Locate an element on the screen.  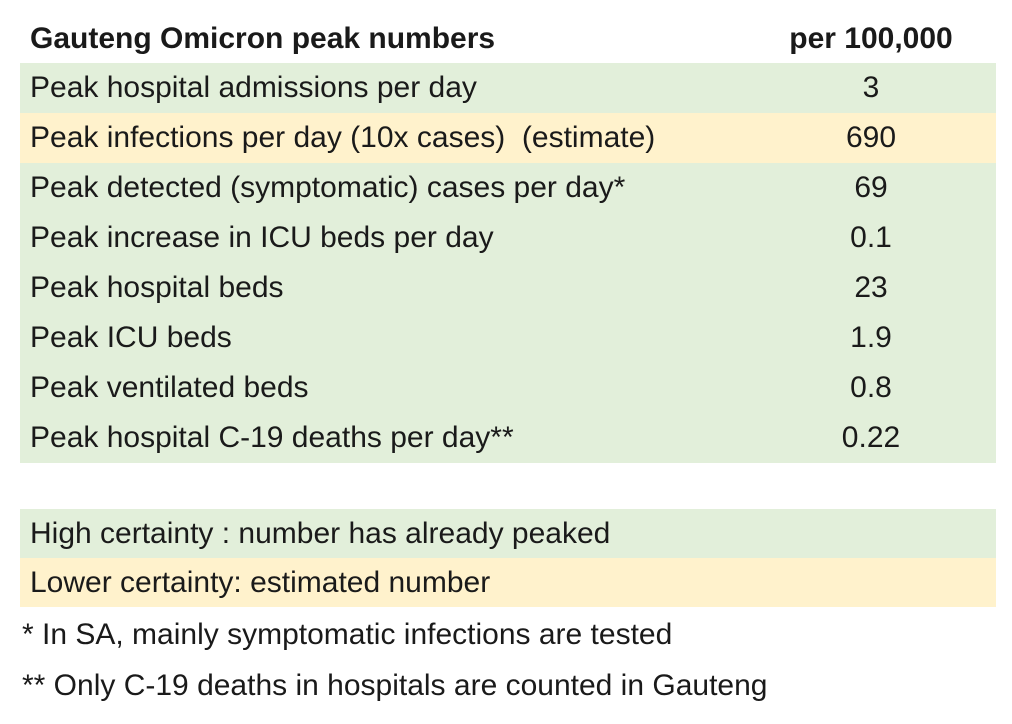
table-row: Peak increase in ICU beds per day 0.1 is located at coordinates (508, 238).